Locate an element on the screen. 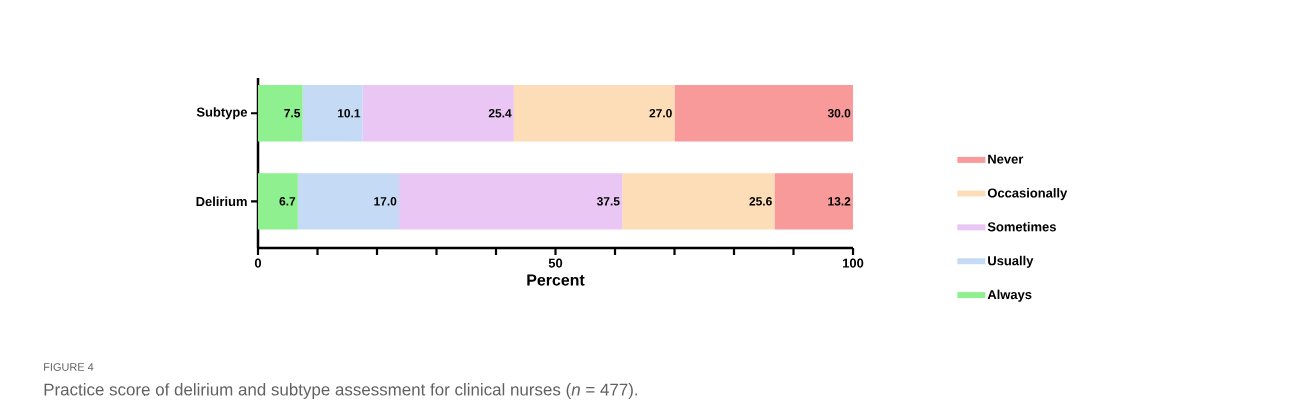 Image resolution: width=1295 pixels, height=416 pixels. data-label: 6.7 is located at coordinates (287, 201).